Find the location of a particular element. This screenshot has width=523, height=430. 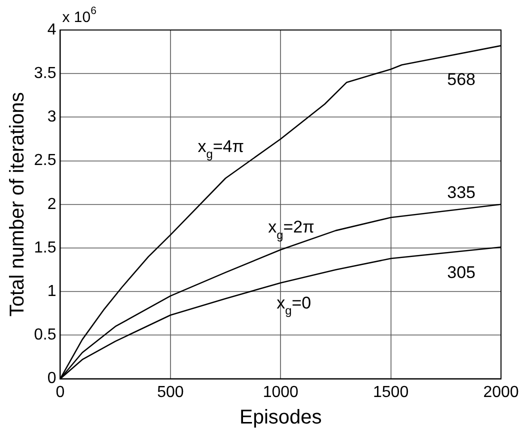

annotation: 335 is located at coordinates (461, 192).